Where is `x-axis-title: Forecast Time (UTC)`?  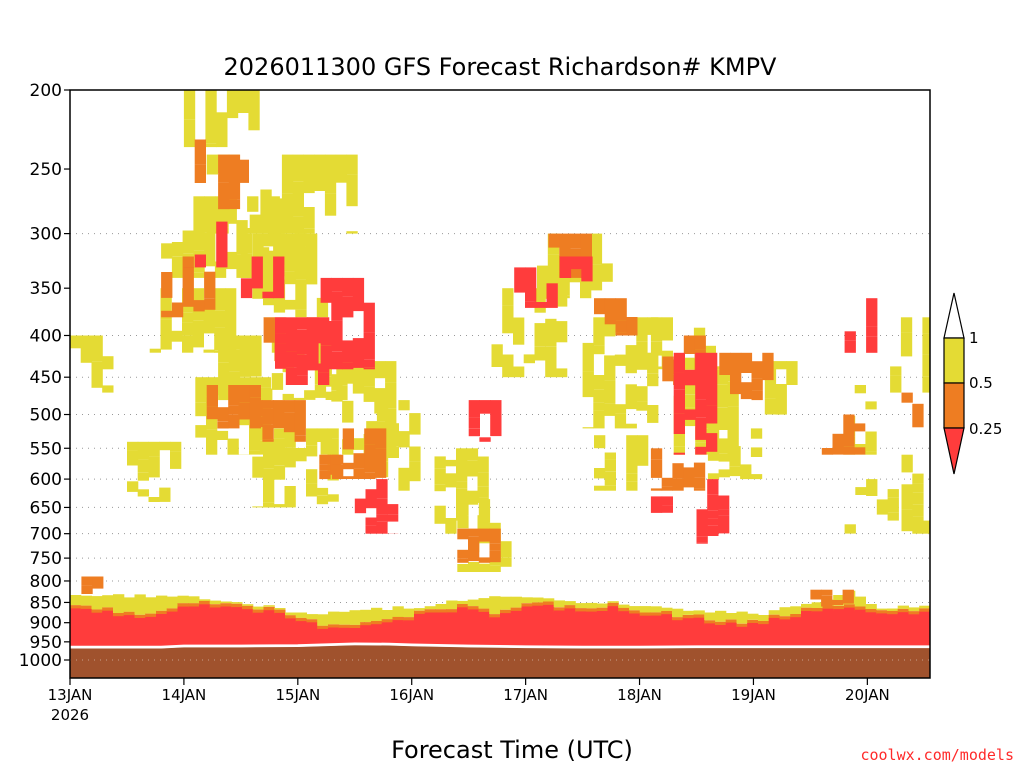 x-axis-title: Forecast Time (UTC) is located at coordinates (512, 750).